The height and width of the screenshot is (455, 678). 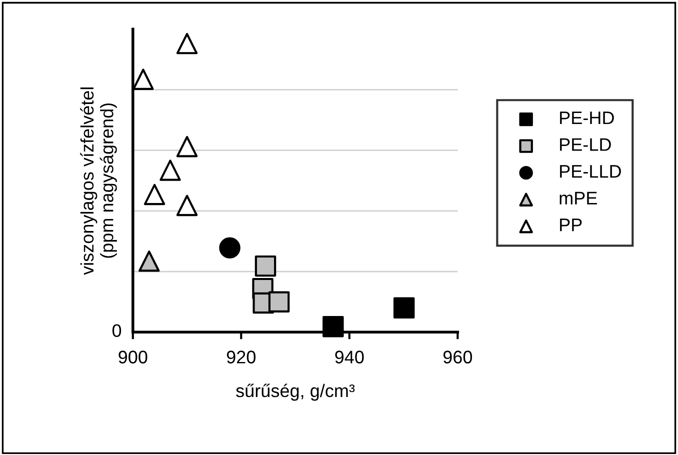 I want to click on x-axis-title: sűrűség, g/cm³, so click(x=295, y=392).